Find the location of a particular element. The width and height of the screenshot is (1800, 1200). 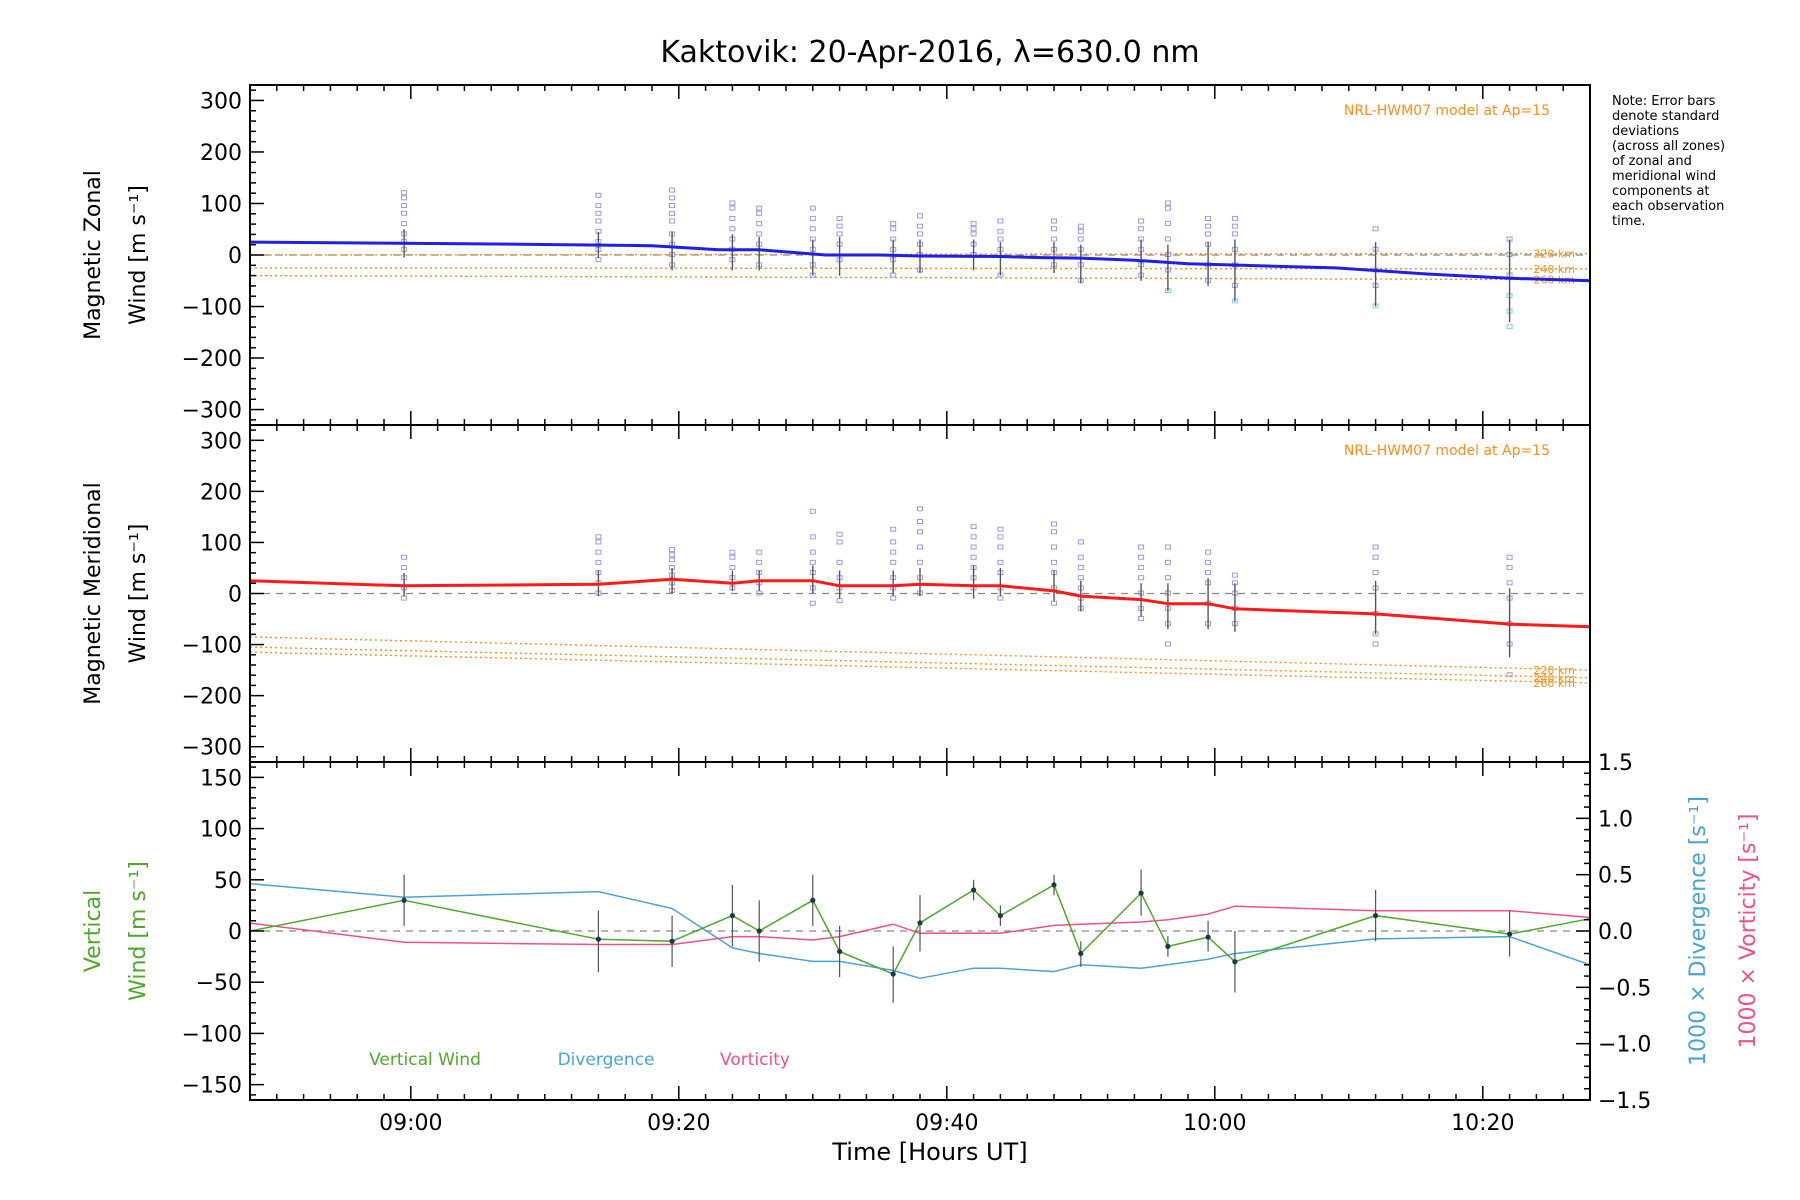

y-tick-label: −300 is located at coordinates (212, 411).